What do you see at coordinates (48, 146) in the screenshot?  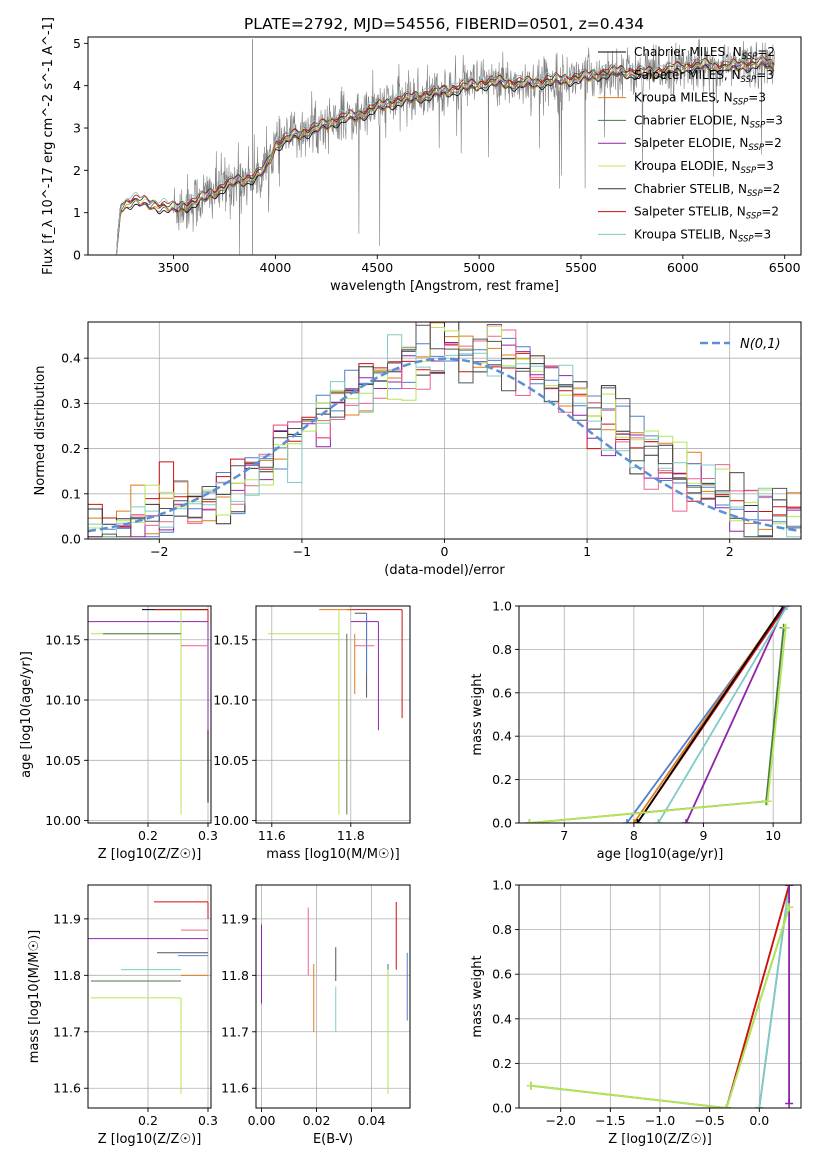 I see `y-axis-label: Flux [f_λ 10^-17 erg cm^-2 s^-1 A^-1]` at bounding box center [48, 146].